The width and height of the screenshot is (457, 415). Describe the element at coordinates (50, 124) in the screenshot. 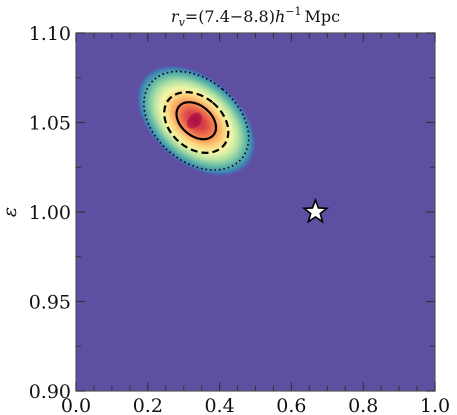

I see `y-tick-label: 1.05` at that location.